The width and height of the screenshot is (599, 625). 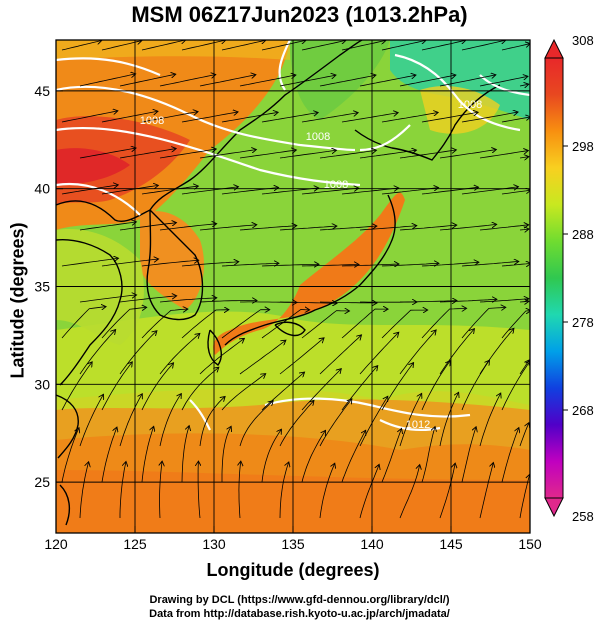 I want to click on colorbar-tick-label: 278, so click(x=583, y=322).